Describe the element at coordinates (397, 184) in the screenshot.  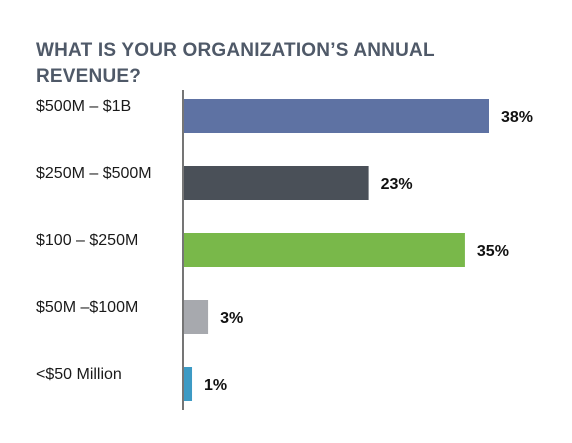
I see `value-label: 23%` at that location.